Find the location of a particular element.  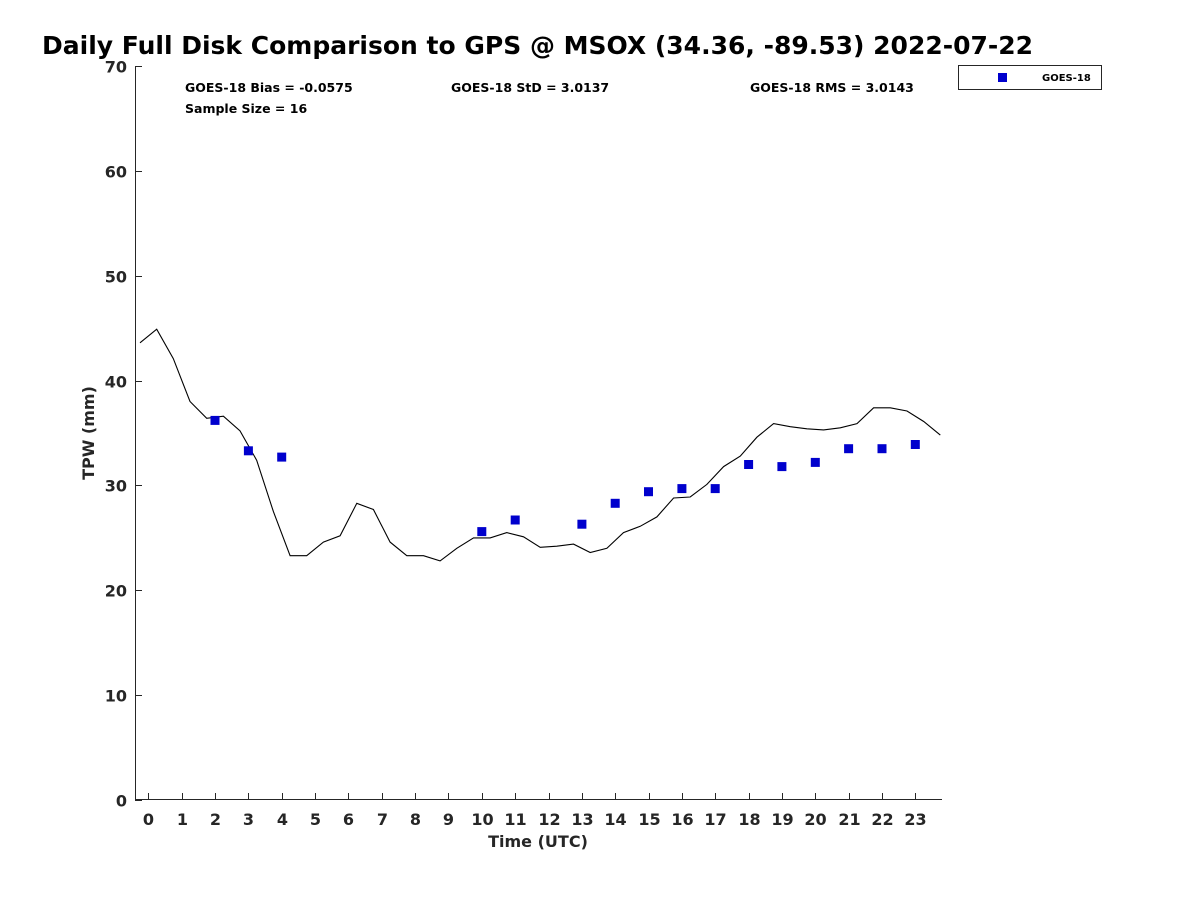

x-tick-label: 2 is located at coordinates (215, 819).